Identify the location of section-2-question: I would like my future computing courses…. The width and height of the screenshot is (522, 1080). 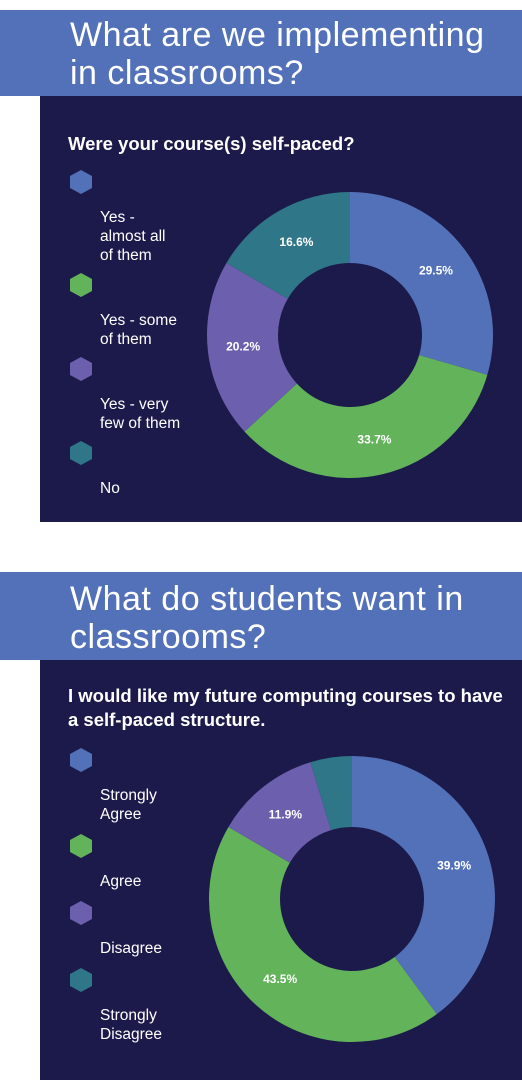
(285, 707).